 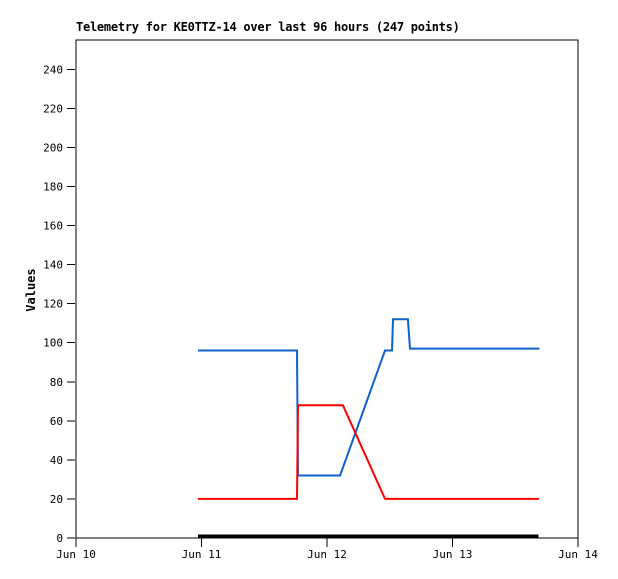 I want to click on red-series, so click(x=368, y=452).